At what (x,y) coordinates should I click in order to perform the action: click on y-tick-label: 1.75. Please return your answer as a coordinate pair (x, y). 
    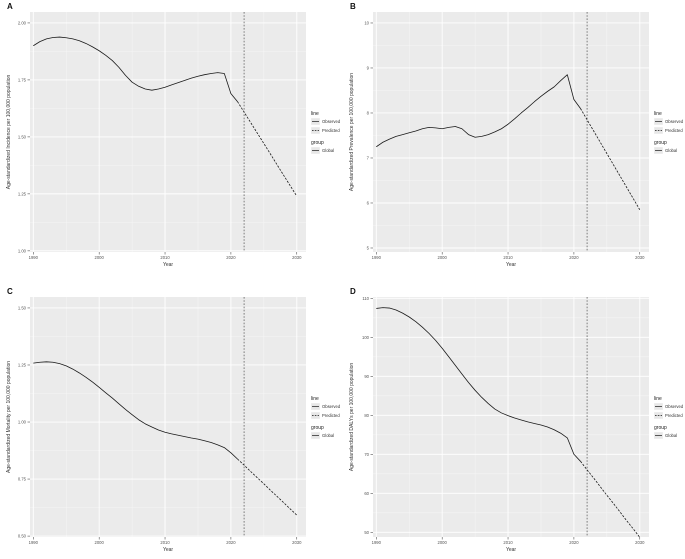
    Looking at the image, I should click on (22, 79).